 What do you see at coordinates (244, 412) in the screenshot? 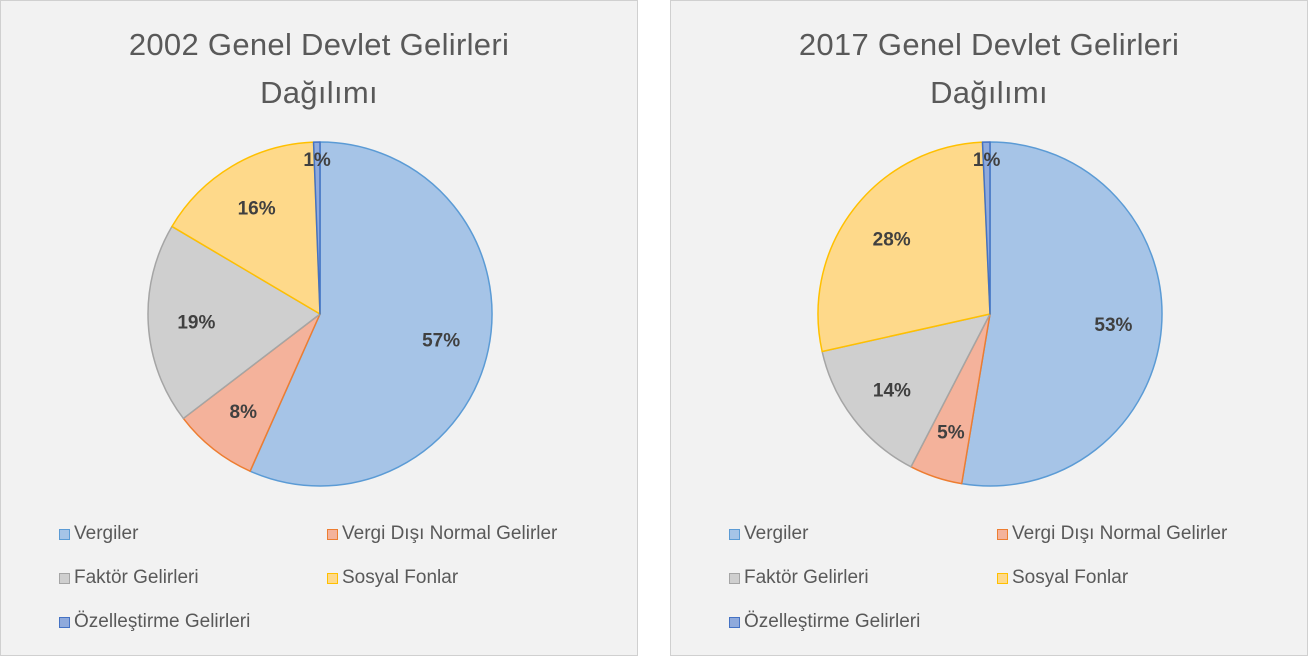
I see `data-label-vergi-disi-normal-gelirler: 8%` at bounding box center [244, 412].